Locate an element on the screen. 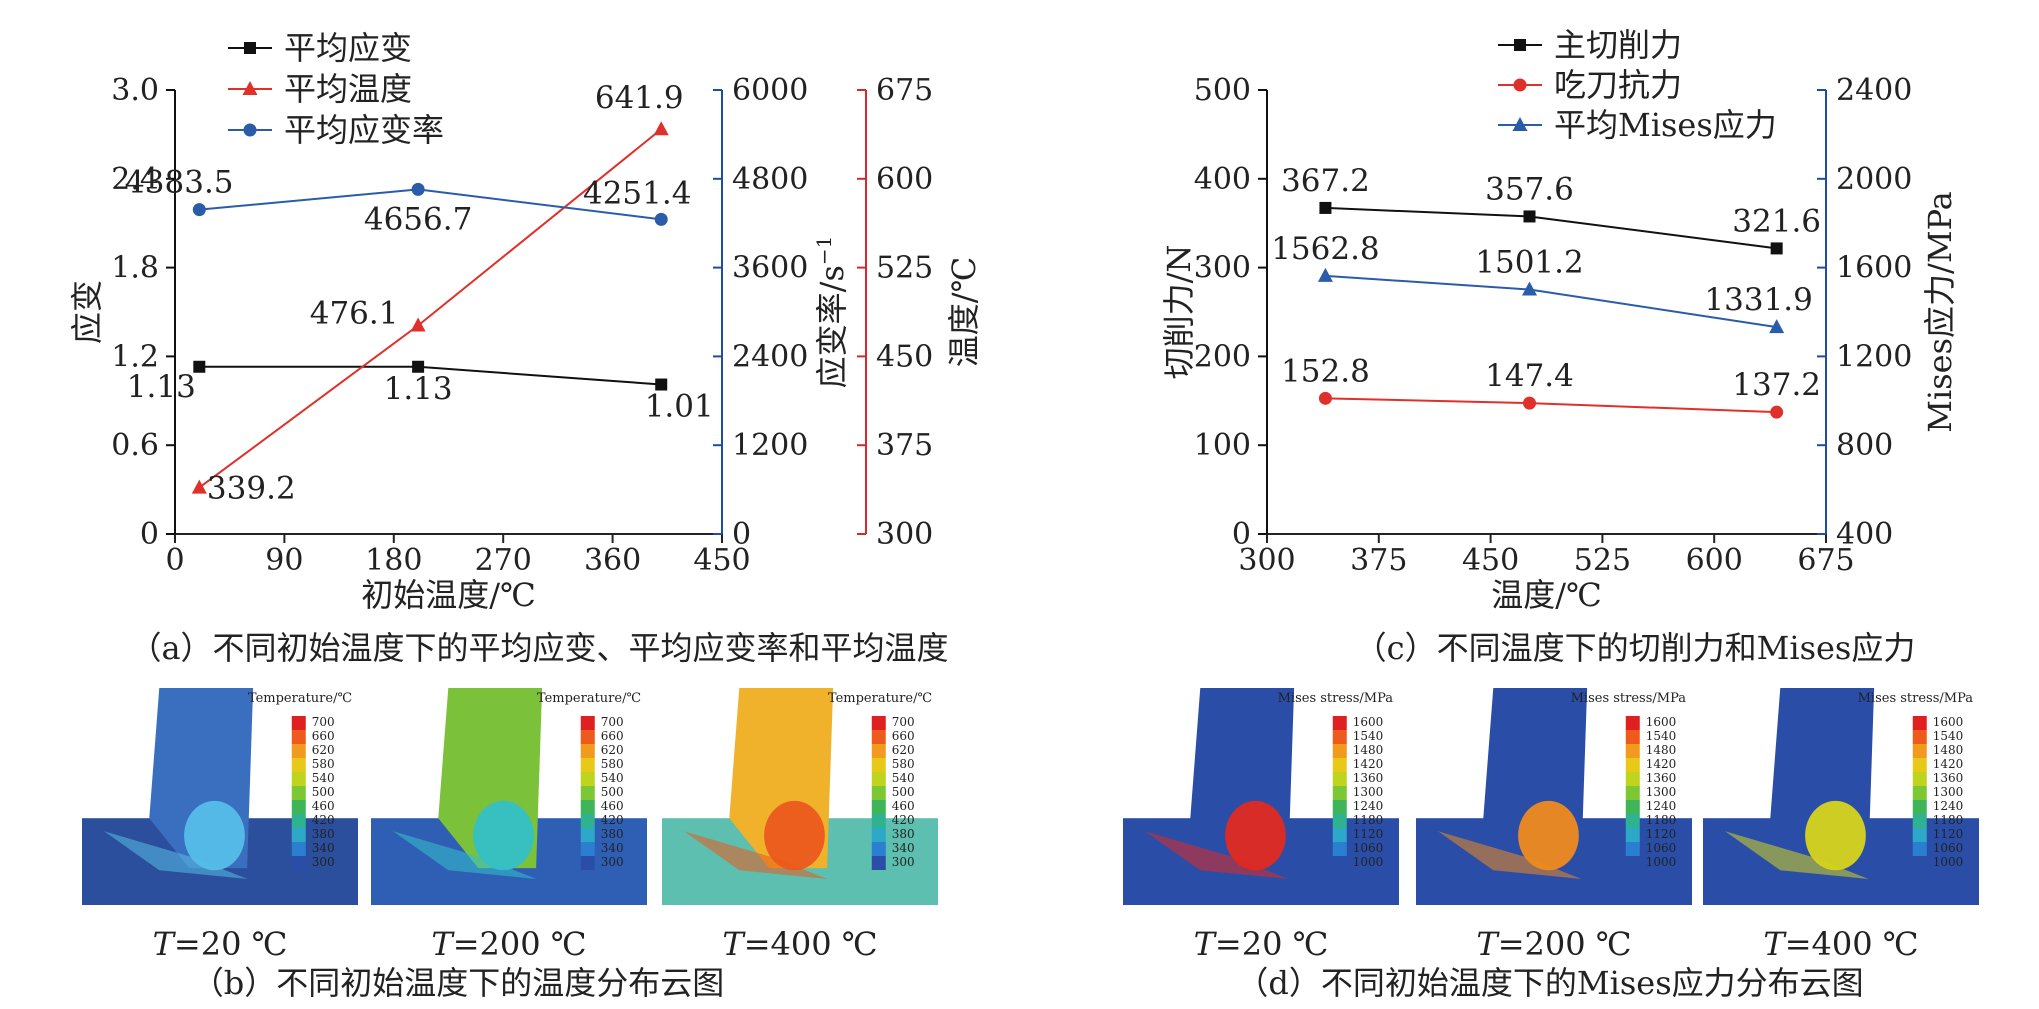  y-axis-title-text: 应变率/s is located at coordinates (832, 326).